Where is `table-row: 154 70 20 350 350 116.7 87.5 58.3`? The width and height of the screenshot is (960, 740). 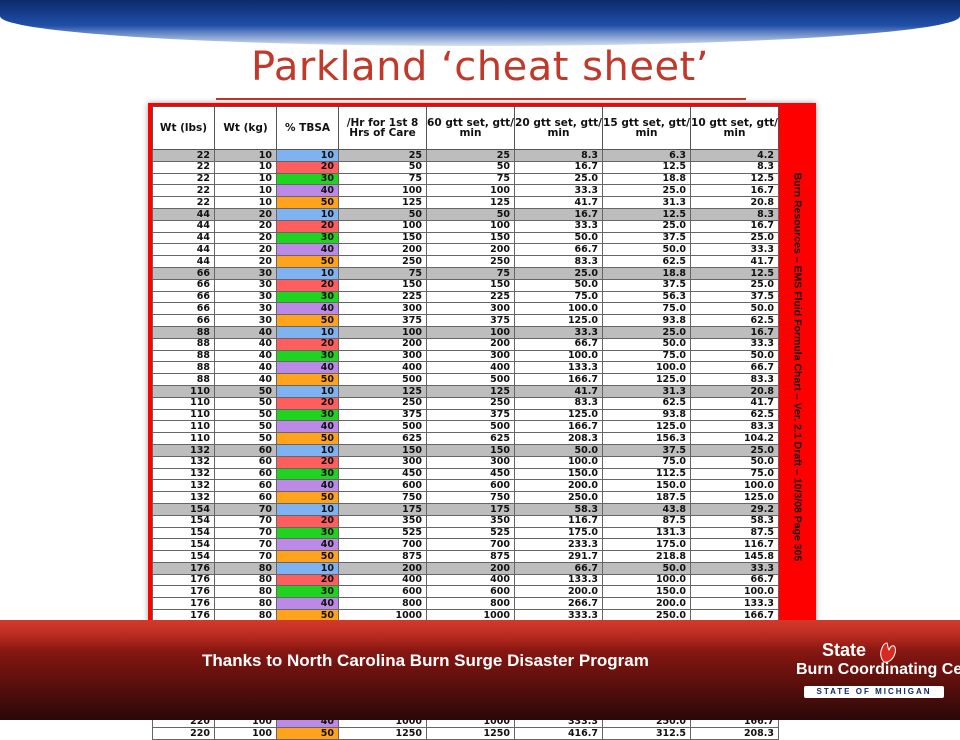
table-row: 154 70 20 350 350 116.7 87.5 58.3 is located at coordinates (465, 521).